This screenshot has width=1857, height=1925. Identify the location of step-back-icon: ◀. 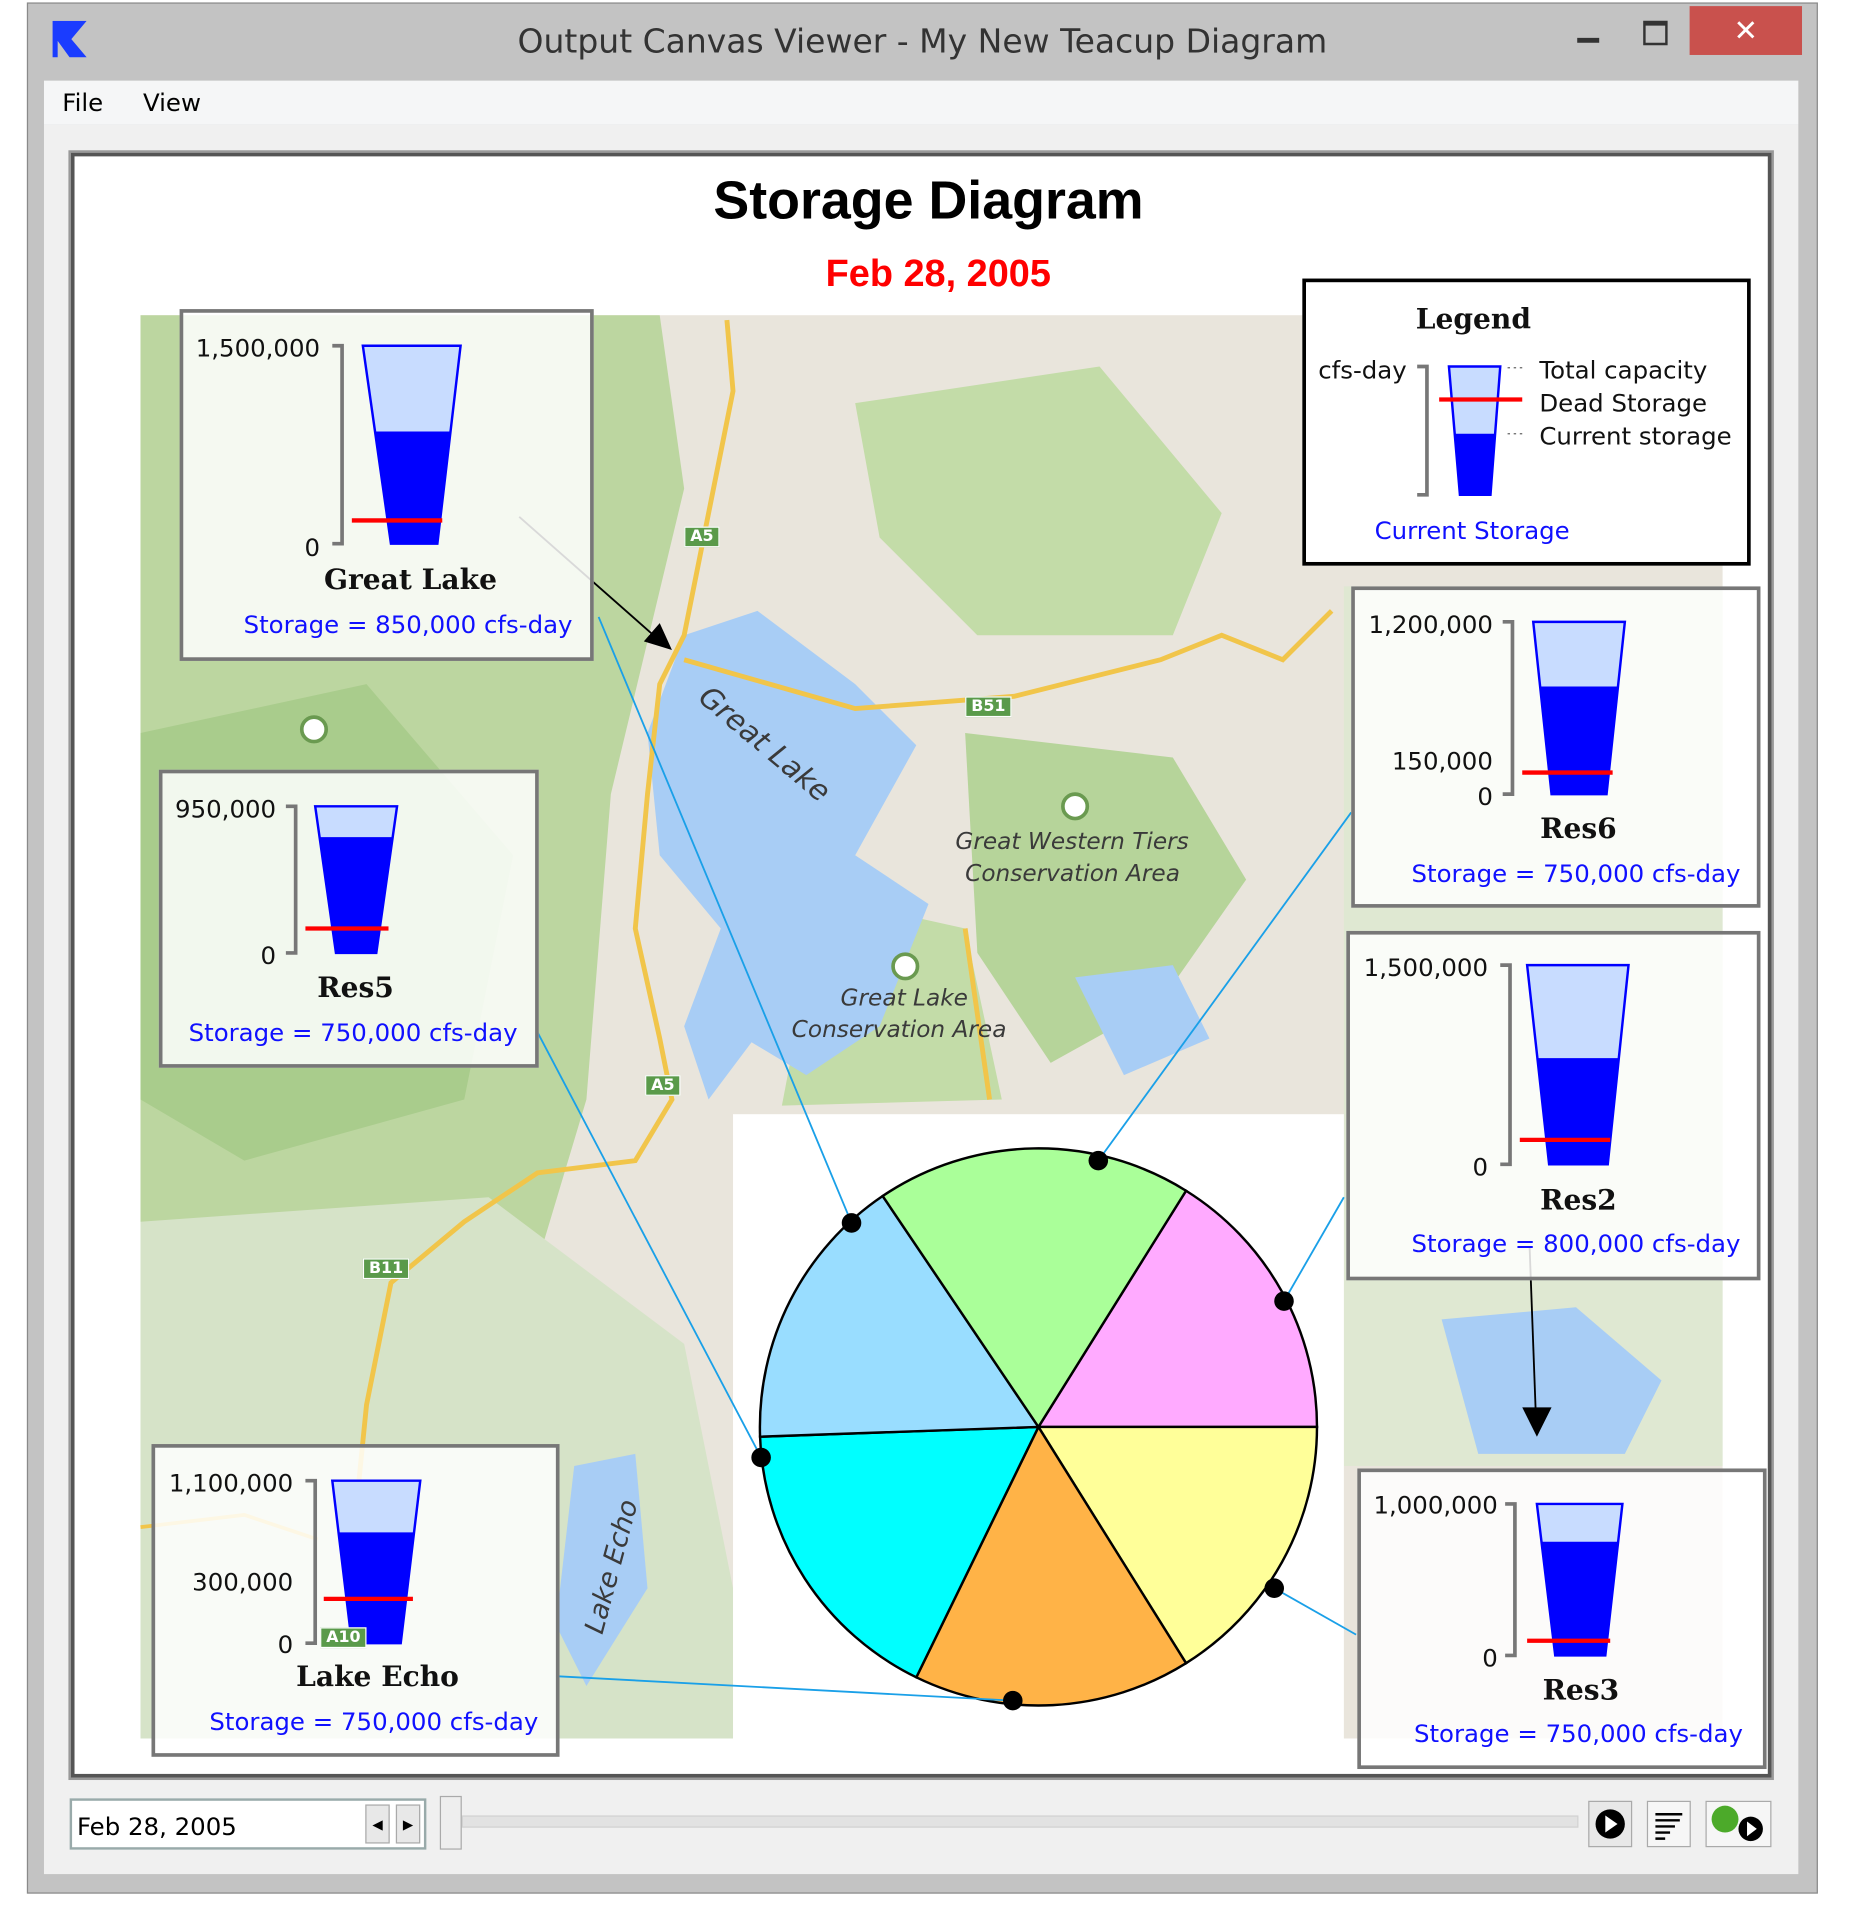
(377, 1824).